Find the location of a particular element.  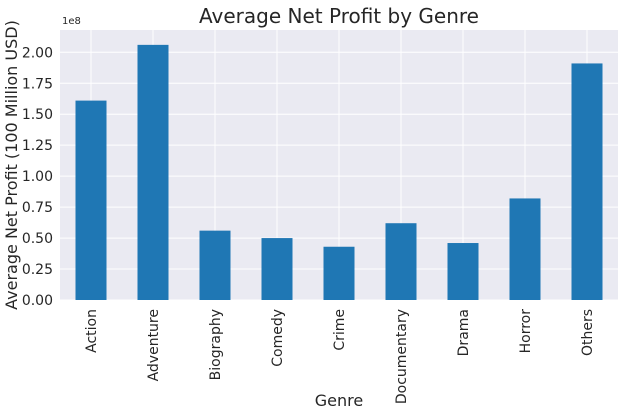

x-tick-label: Crime is located at coordinates (340, 330).